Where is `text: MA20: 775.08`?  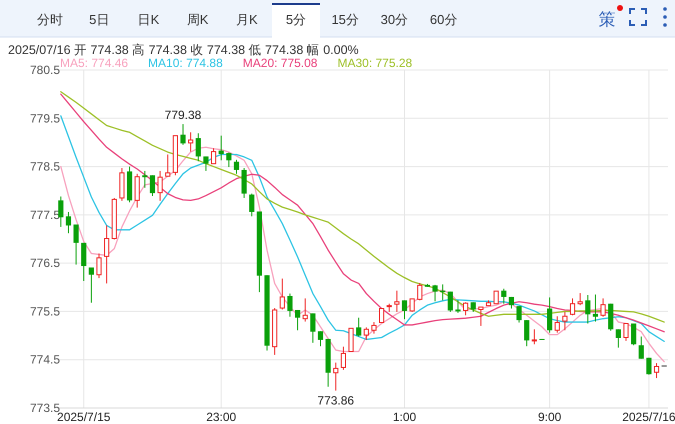
text: MA20: 775.08 is located at coordinates (280, 63).